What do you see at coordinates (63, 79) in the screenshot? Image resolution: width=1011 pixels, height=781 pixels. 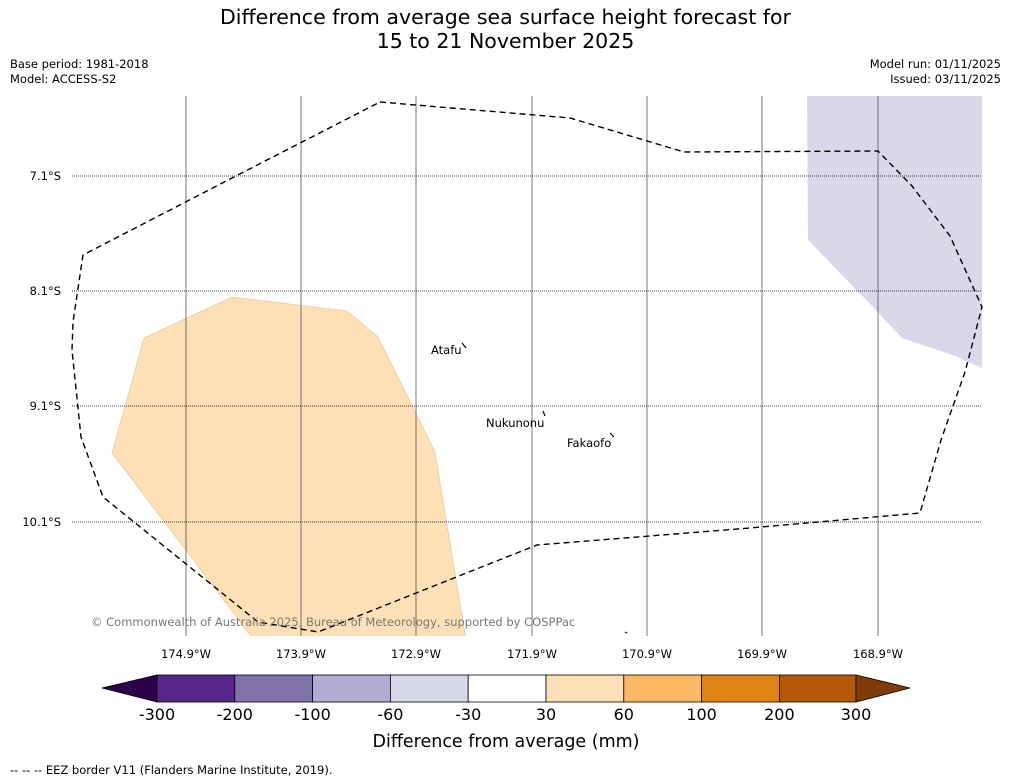 I see `model-name: Model: ACCESS-S2` at bounding box center [63, 79].